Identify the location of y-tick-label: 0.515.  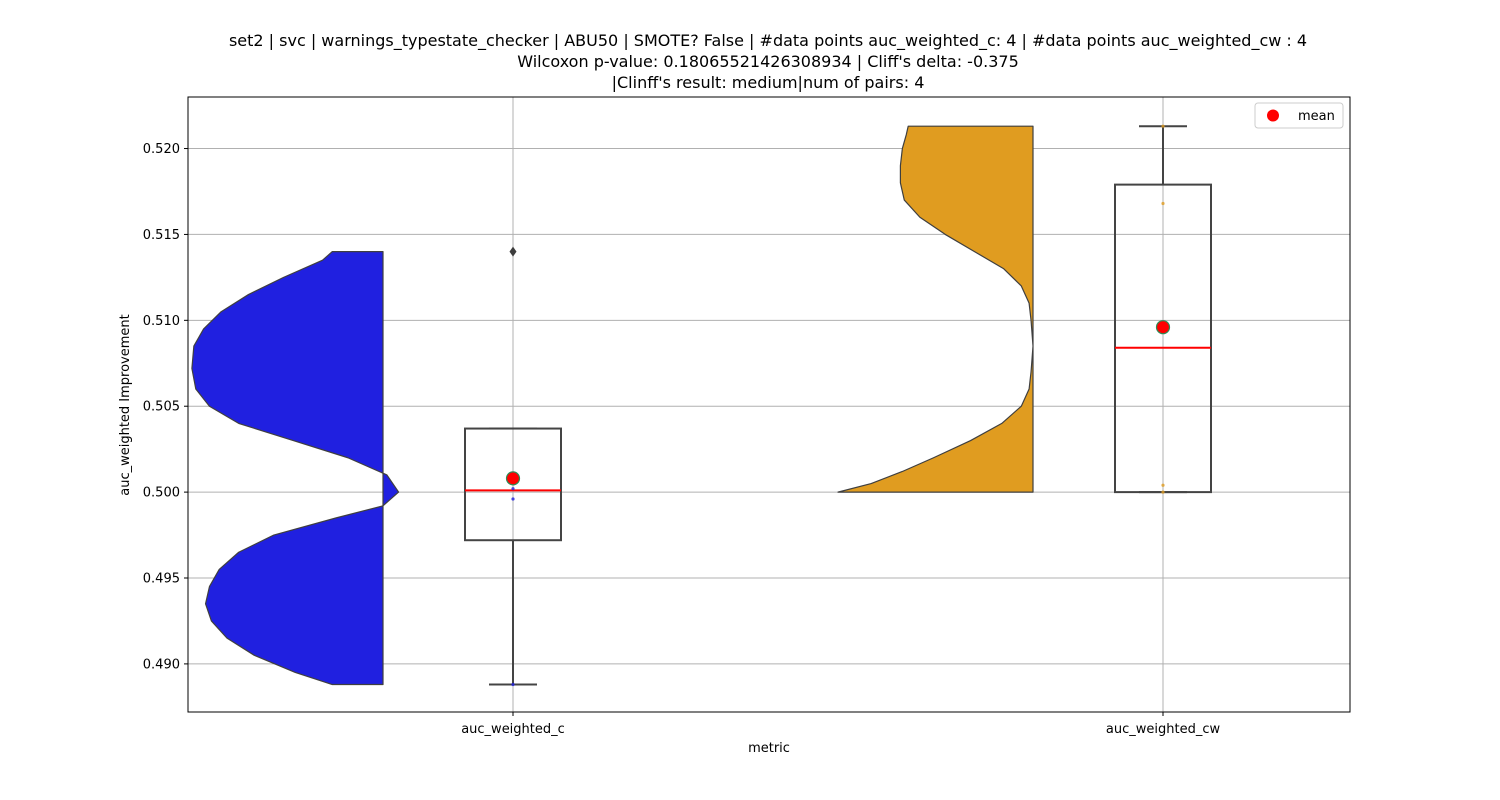
(161, 235).